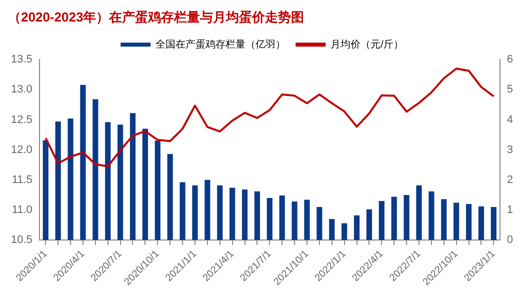 The image size is (532, 299). I want to click on y-tick-label: 10.5, so click(21, 240).